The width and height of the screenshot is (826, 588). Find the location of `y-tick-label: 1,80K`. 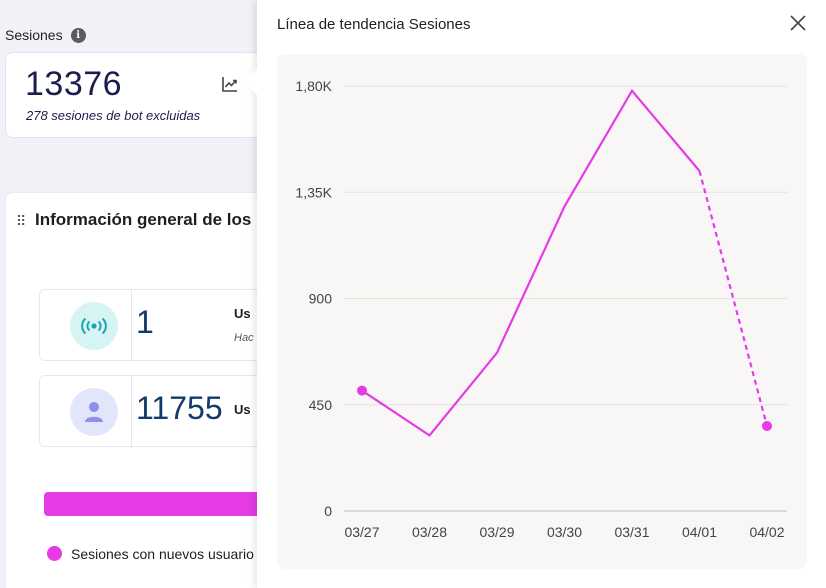

y-tick-label: 1,80K is located at coordinates (313, 86).